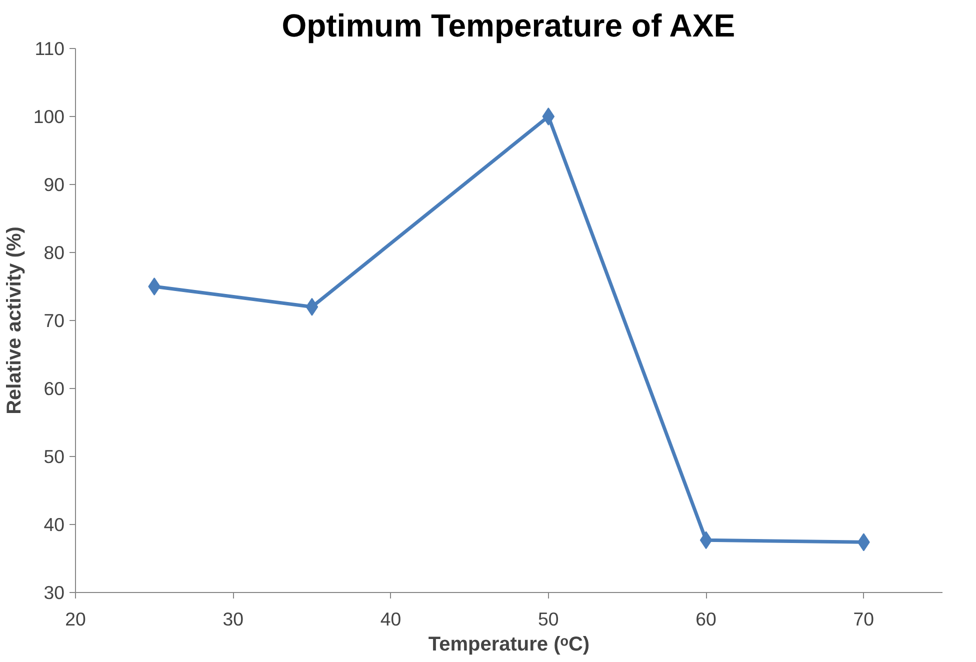  What do you see at coordinates (54, 456) in the screenshot?
I see `y-tick-label: 50` at bounding box center [54, 456].